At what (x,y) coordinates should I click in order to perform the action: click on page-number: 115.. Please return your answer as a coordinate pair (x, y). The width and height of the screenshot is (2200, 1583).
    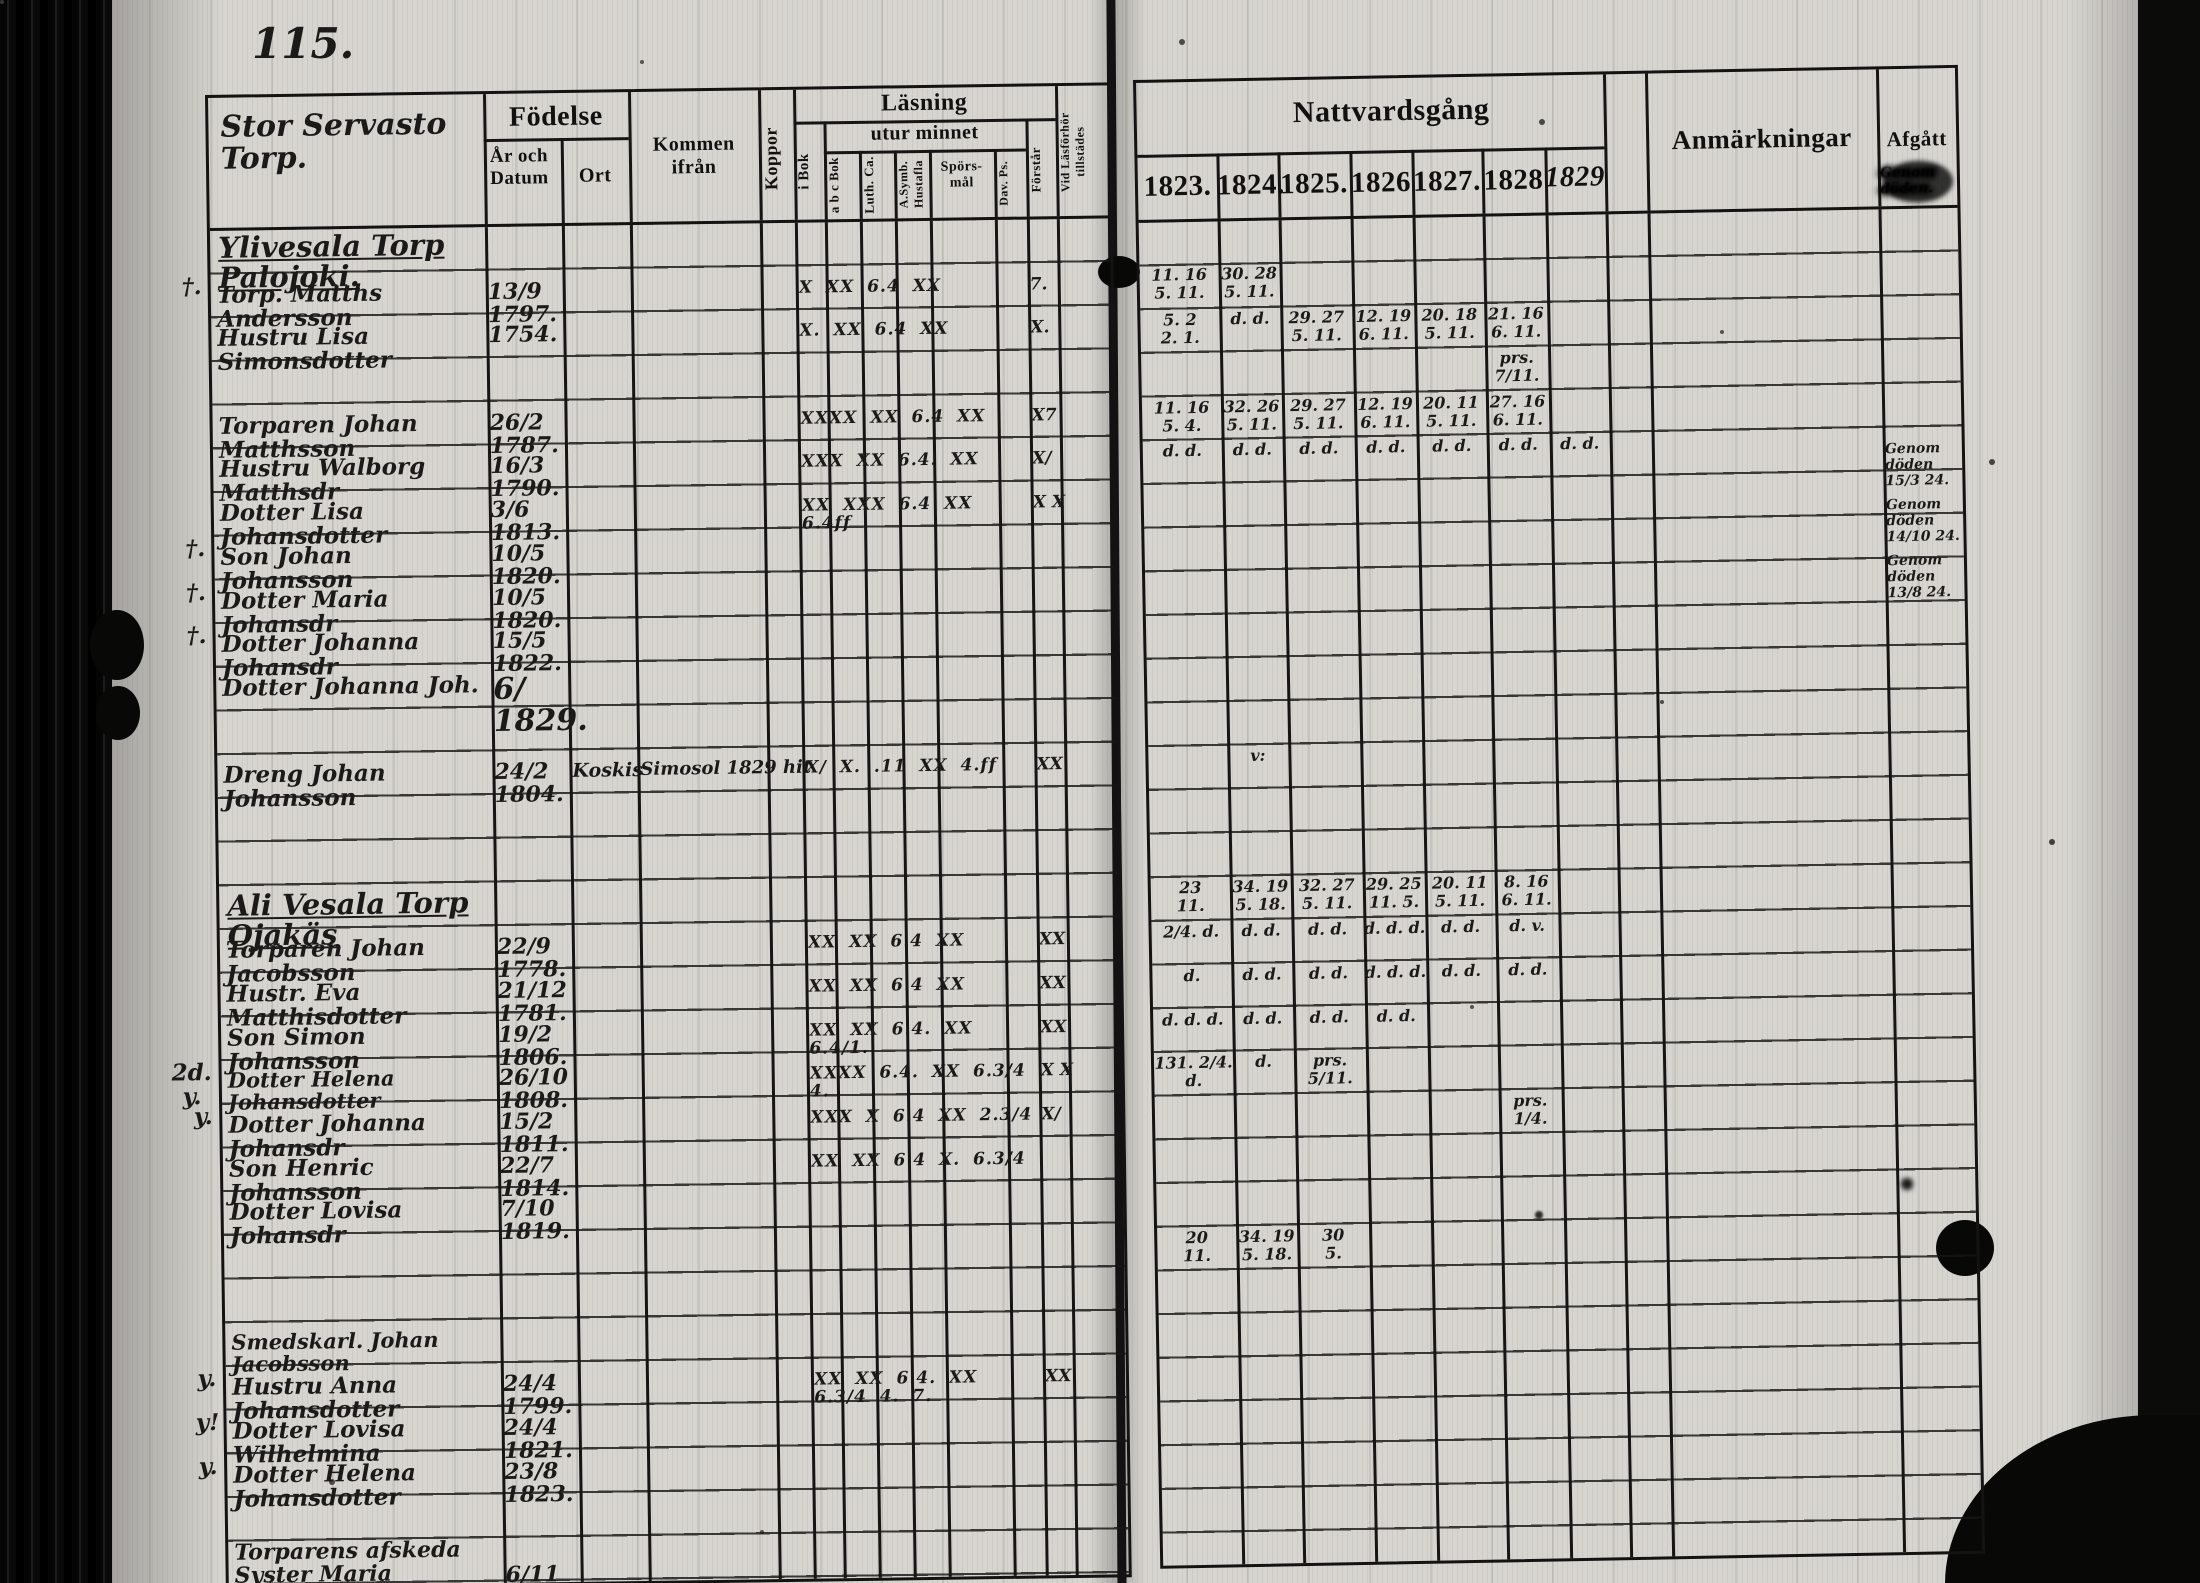
    Looking at the image, I should click on (303, 43).